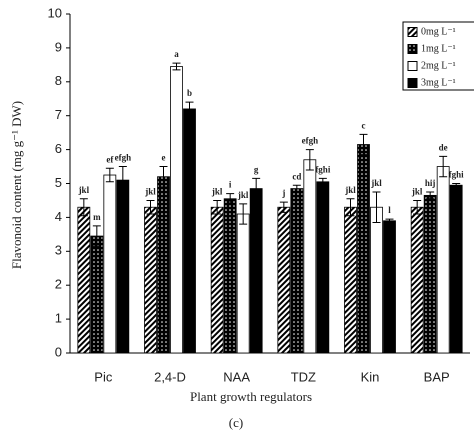 This screenshot has width=474, height=441. I want to click on y-tick-label: 1, so click(58, 318).